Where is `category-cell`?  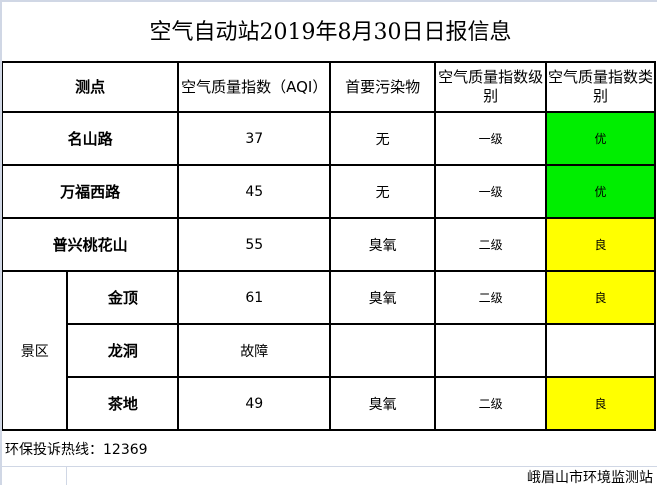 category-cell is located at coordinates (600, 350).